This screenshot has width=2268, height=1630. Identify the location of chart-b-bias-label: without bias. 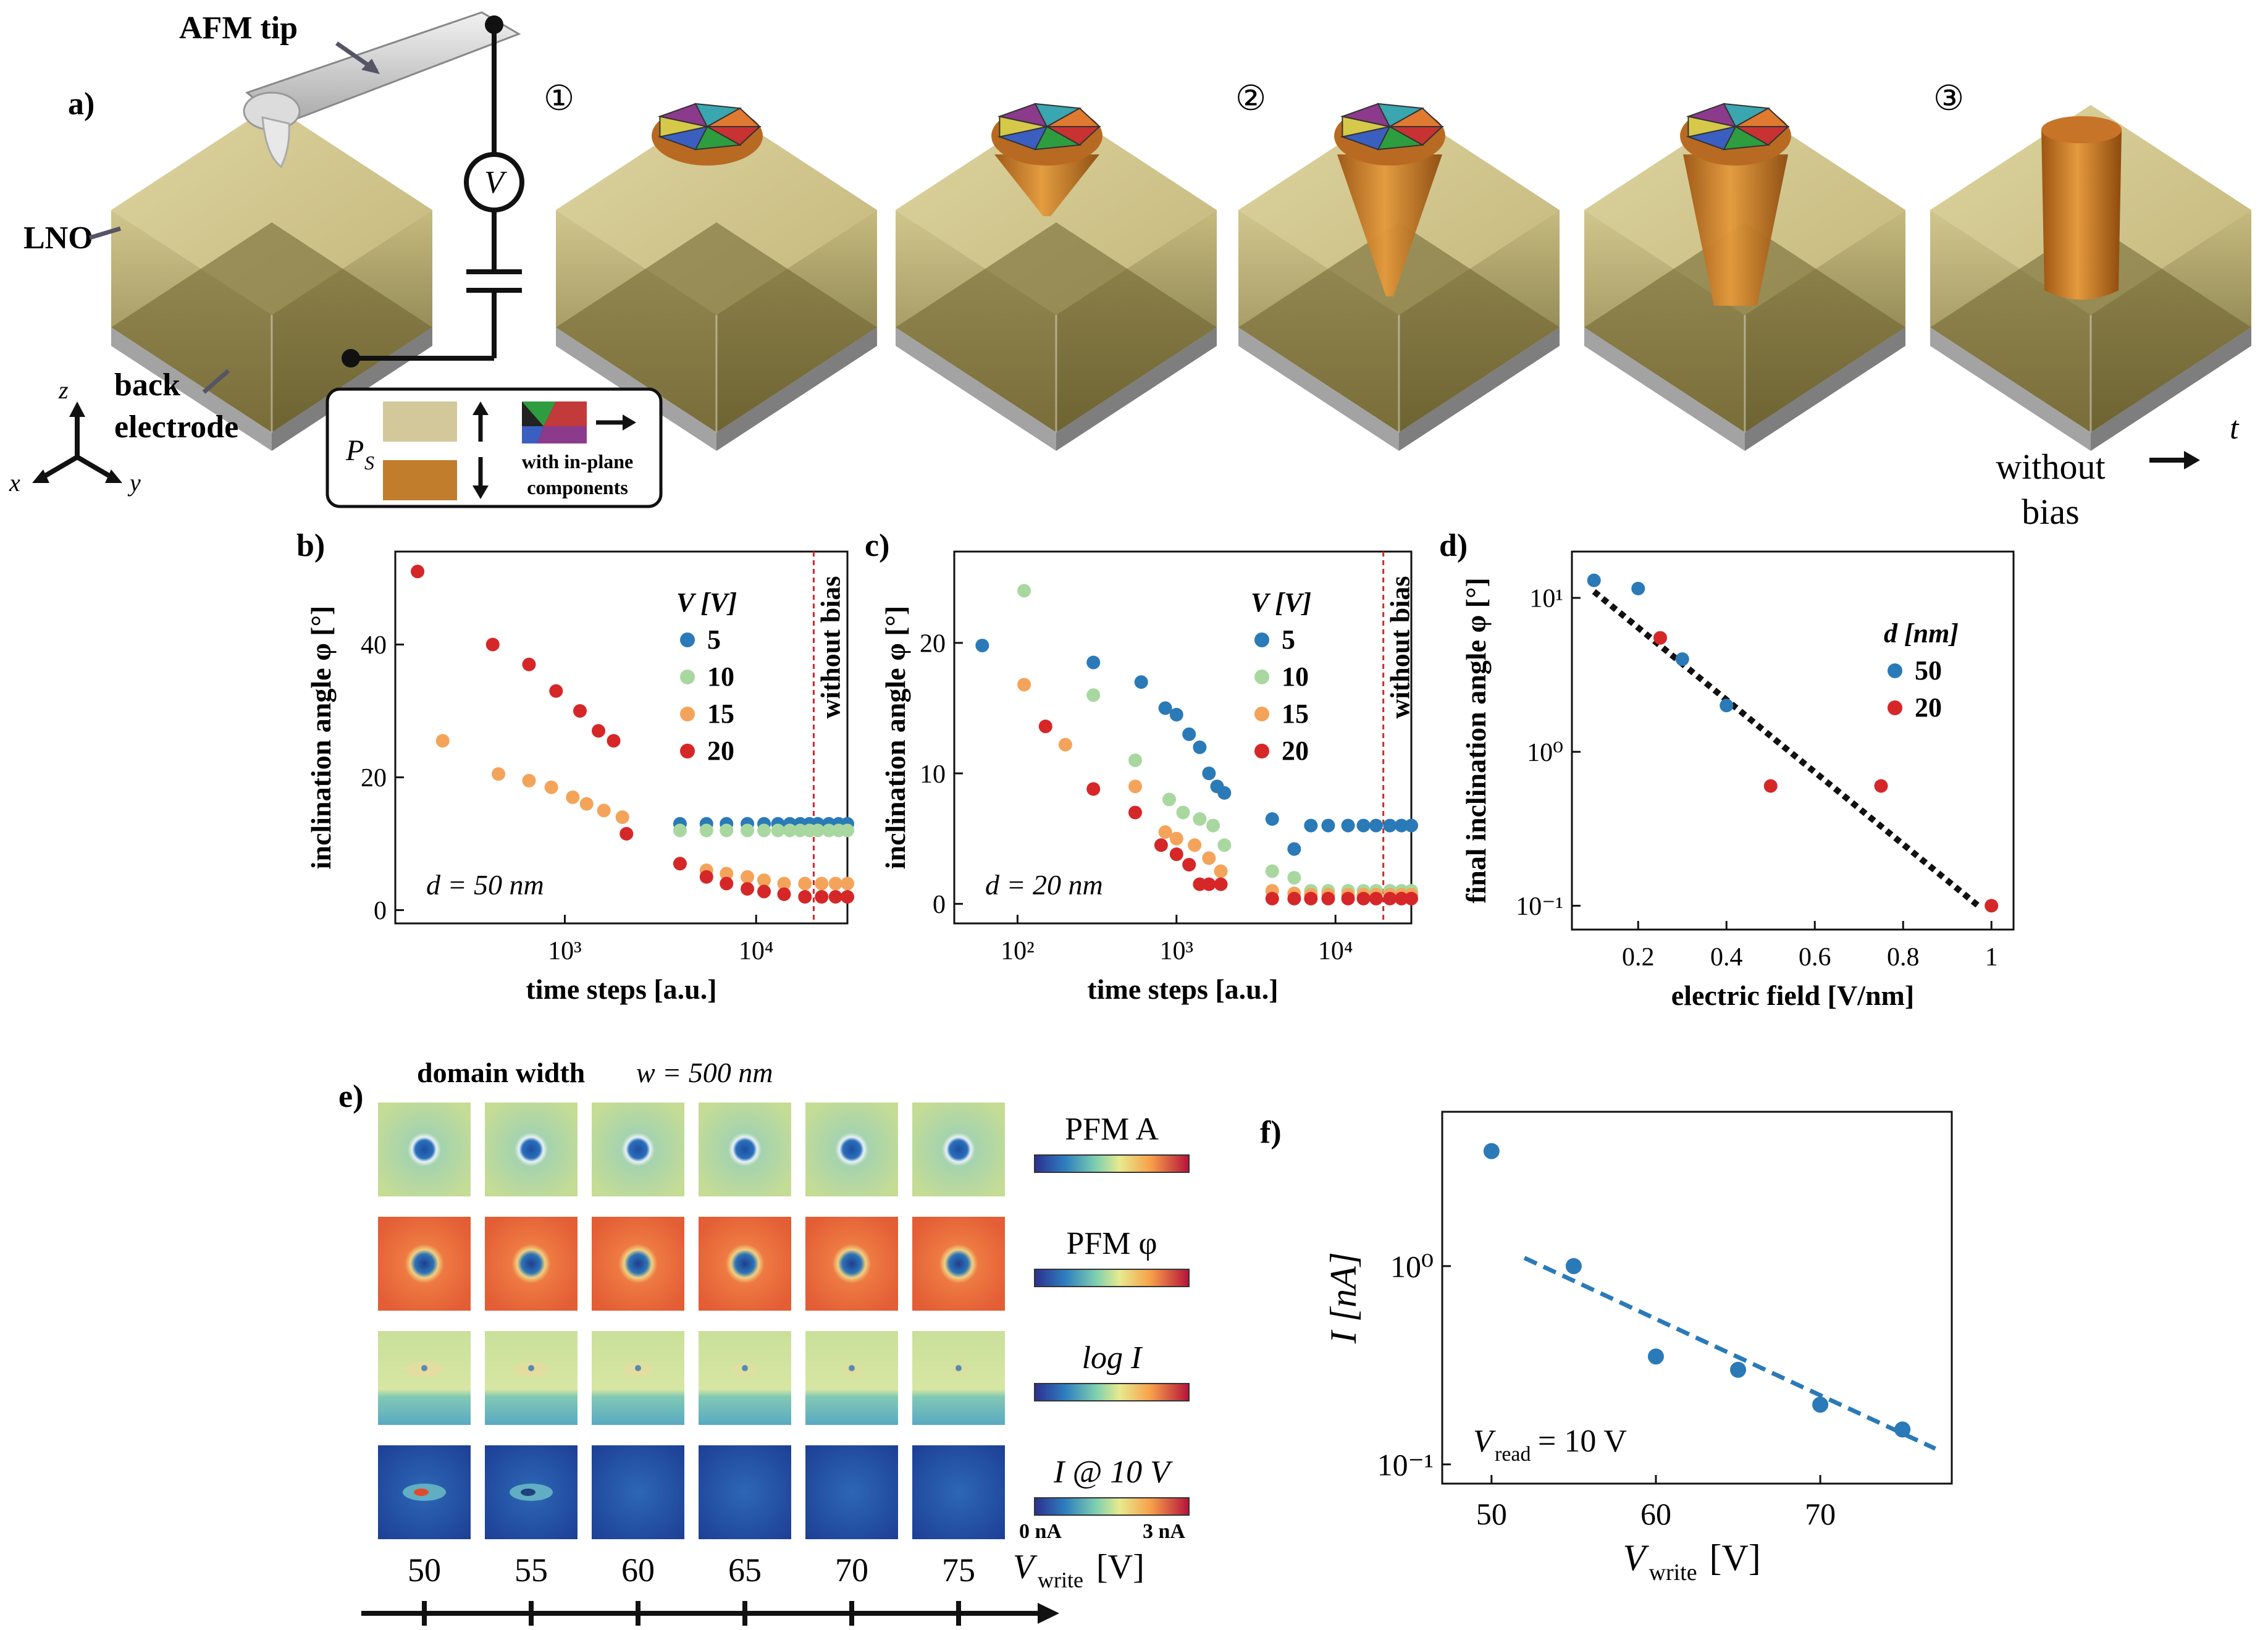
(831, 647).